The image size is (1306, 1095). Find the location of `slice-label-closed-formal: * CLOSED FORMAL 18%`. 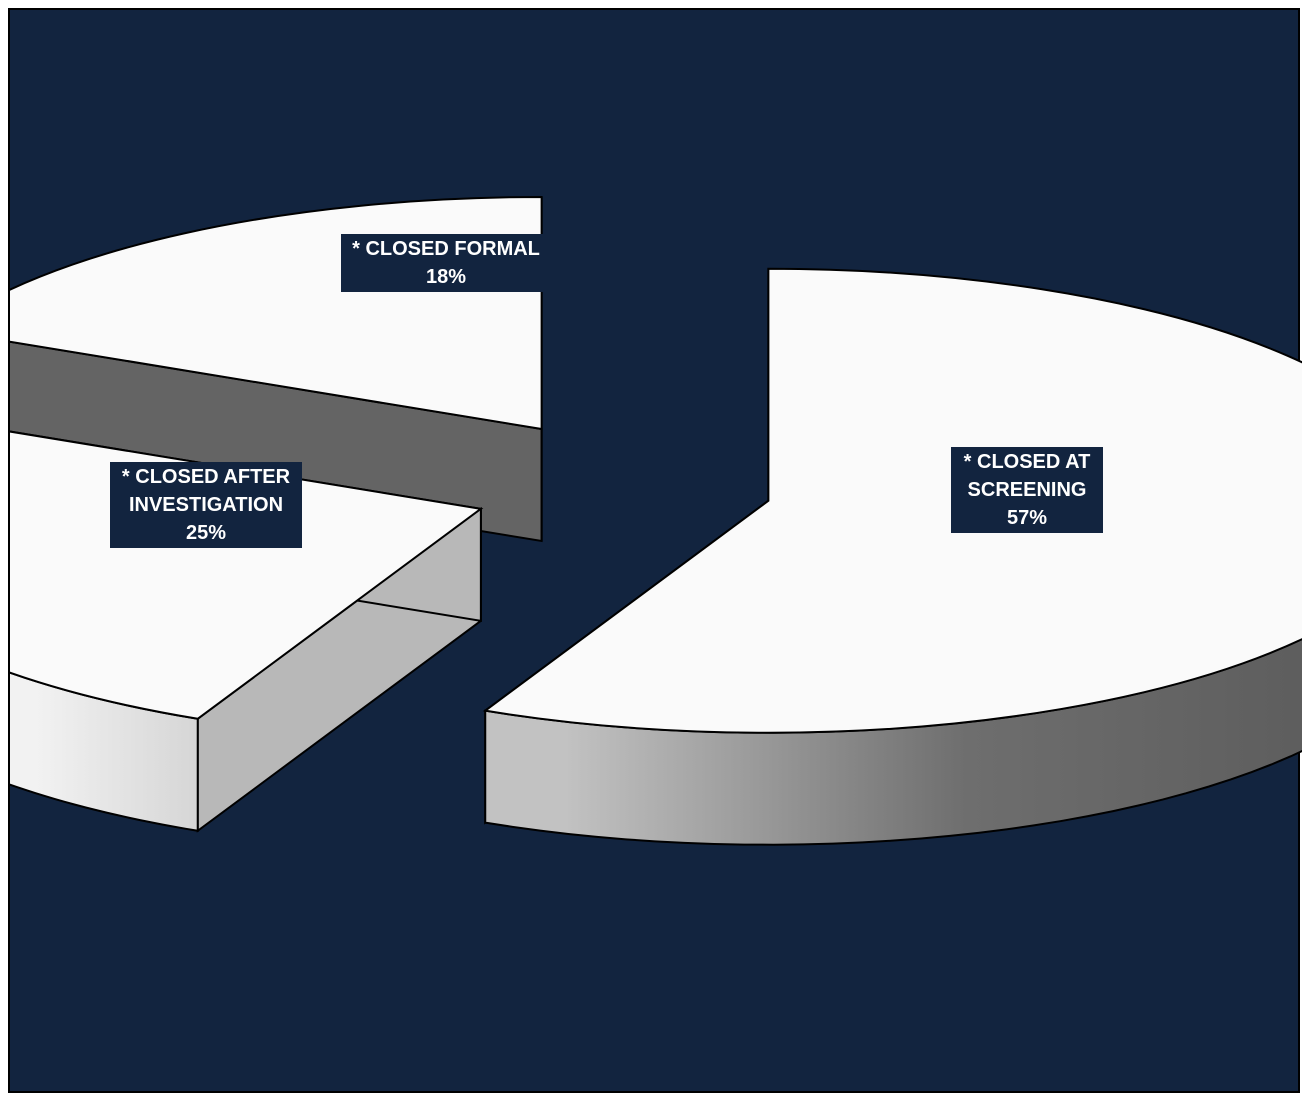

slice-label-closed-formal: * CLOSED FORMAL 18% is located at coordinates (446, 263).